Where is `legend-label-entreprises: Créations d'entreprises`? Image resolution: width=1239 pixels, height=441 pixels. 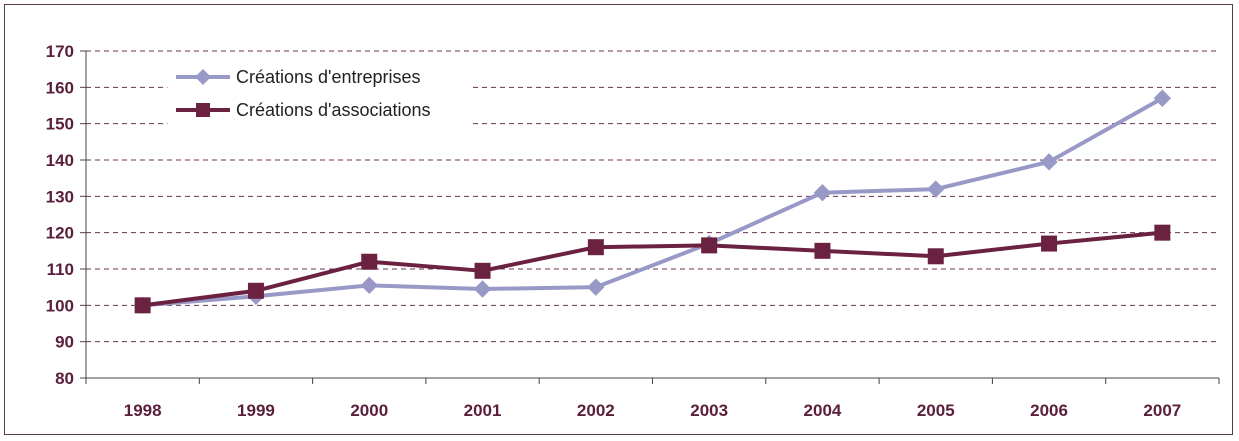
legend-label-entreprises: Créations d'entreprises is located at coordinates (328, 77).